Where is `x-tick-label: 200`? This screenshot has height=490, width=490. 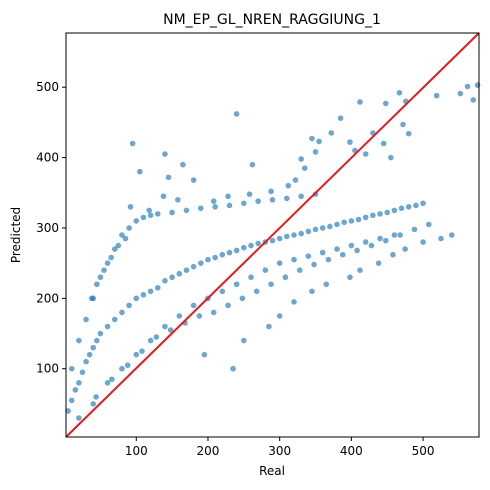 x-tick-label: 200 is located at coordinates (208, 451).